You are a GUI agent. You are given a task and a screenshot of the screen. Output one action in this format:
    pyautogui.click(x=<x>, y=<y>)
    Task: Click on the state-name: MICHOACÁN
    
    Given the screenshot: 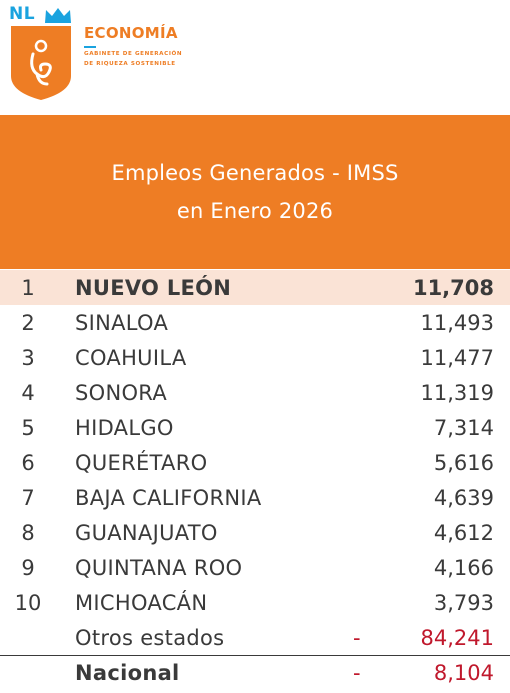 What is the action you would take?
    pyautogui.click(x=141, y=602)
    